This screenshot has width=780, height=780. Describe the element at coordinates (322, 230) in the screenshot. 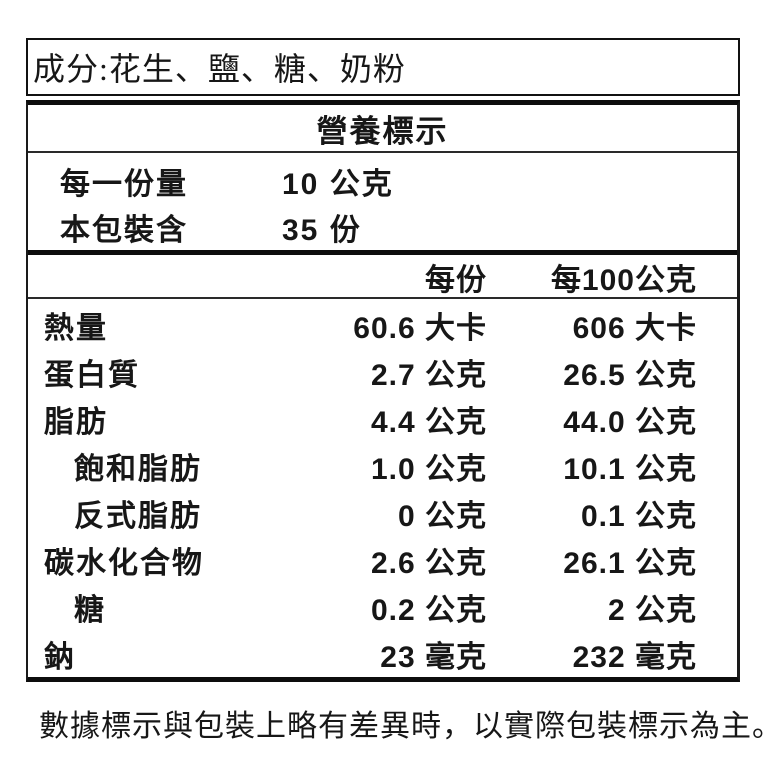

I see `servings-per-package-value: 35 份` at that location.